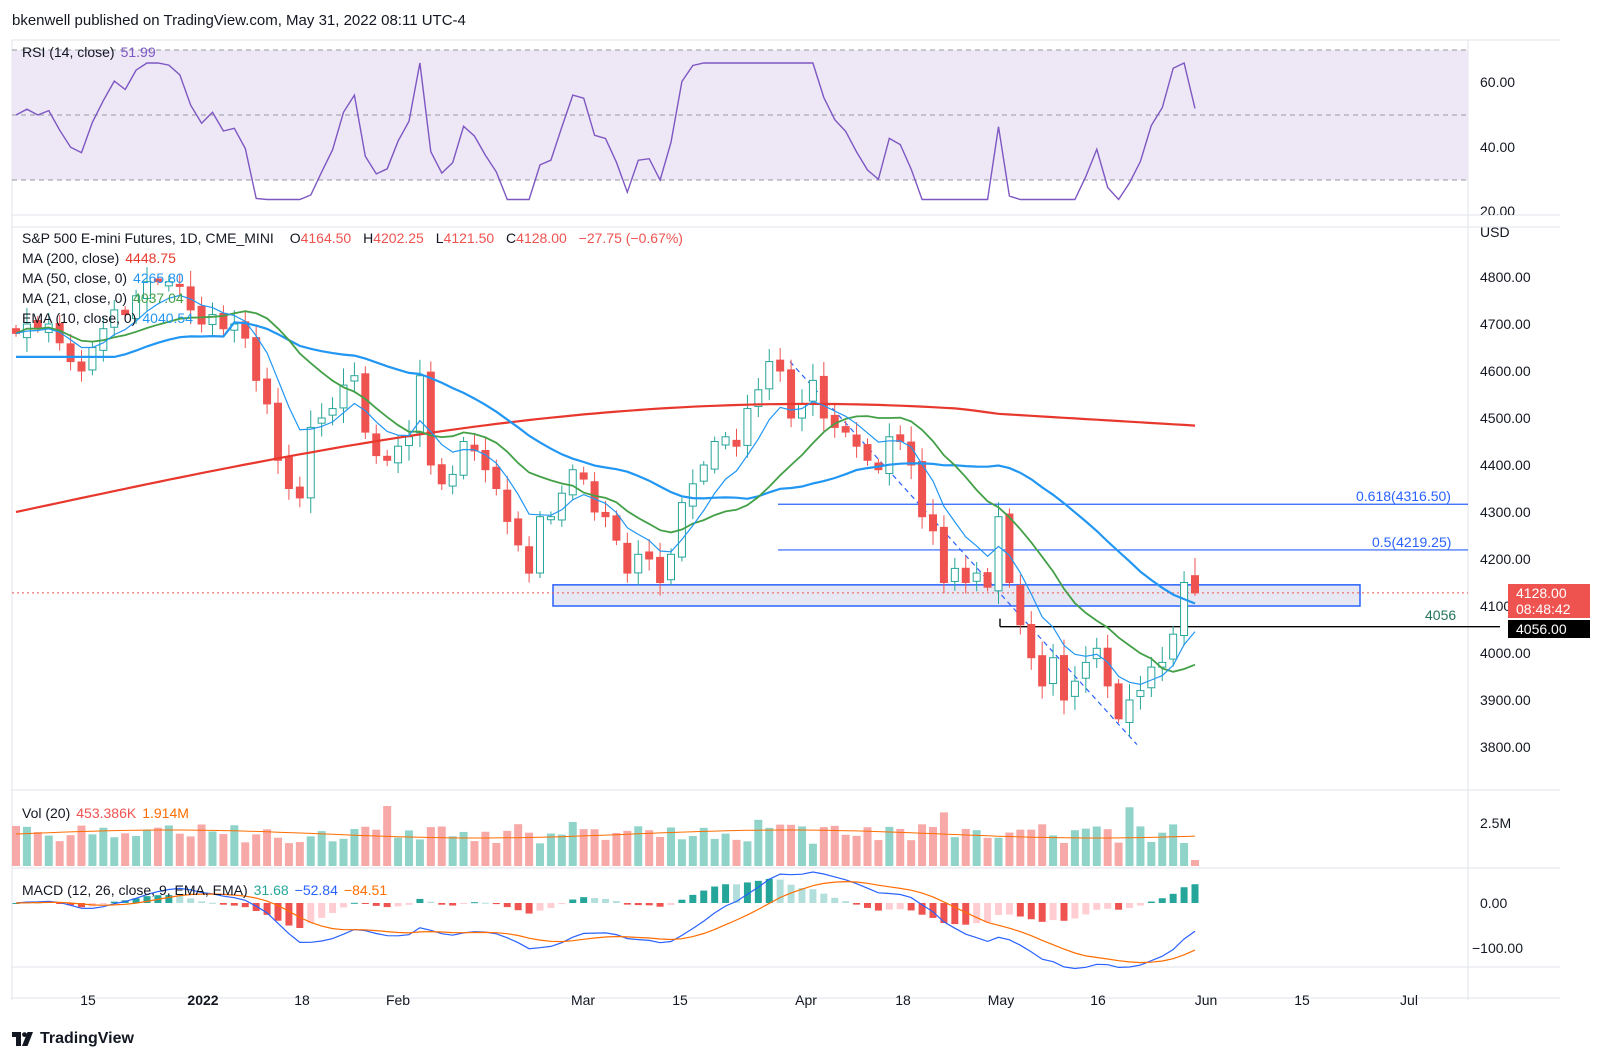 The height and width of the screenshot is (1060, 1600). What do you see at coordinates (368, 238) in the screenshot?
I see `high-label: H` at bounding box center [368, 238].